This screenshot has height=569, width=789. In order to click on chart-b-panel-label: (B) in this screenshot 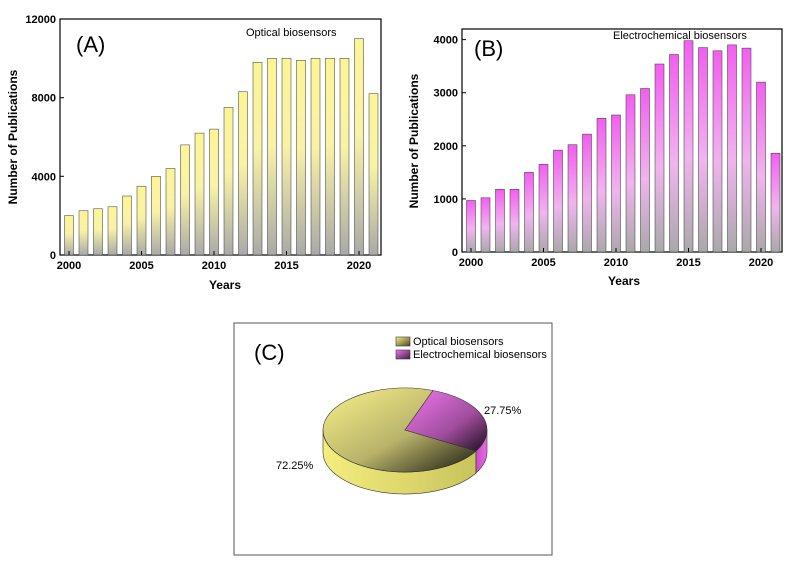, I will do `click(488, 48)`.